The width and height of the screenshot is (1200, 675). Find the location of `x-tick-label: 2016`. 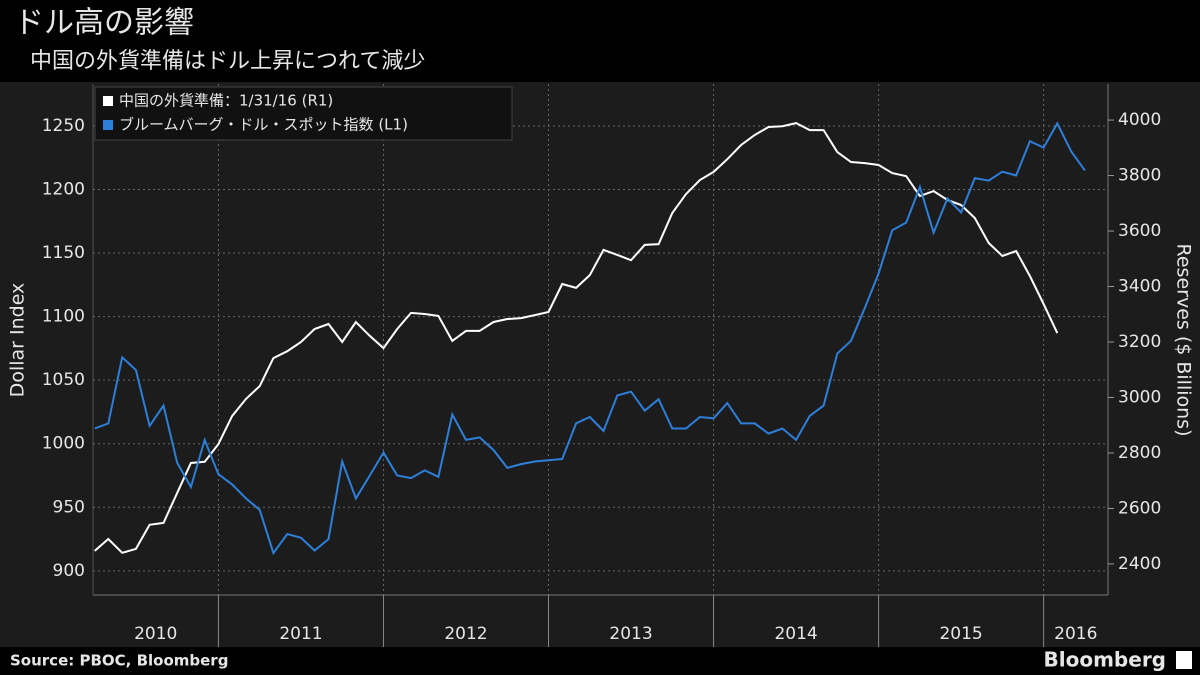

x-tick-label: 2016 is located at coordinates (1075, 634).